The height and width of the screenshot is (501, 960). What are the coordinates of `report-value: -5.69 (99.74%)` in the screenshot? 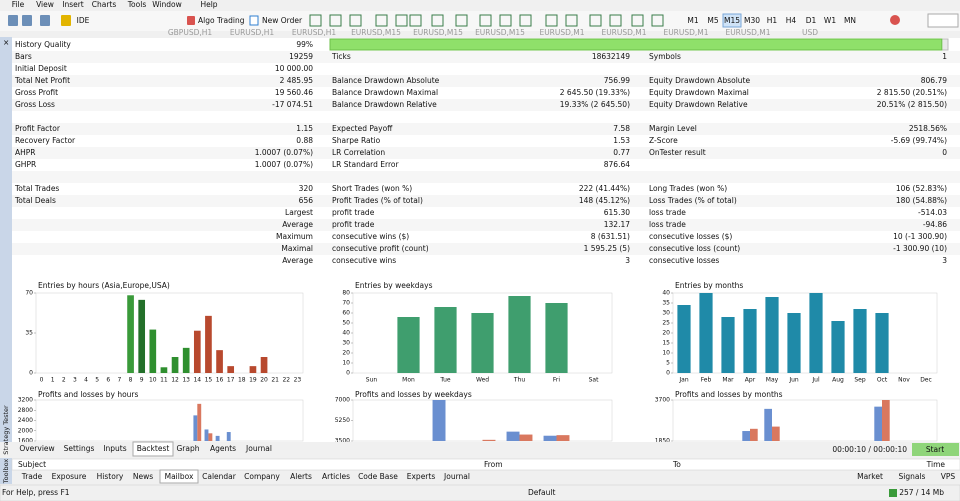 It's located at (919, 140).